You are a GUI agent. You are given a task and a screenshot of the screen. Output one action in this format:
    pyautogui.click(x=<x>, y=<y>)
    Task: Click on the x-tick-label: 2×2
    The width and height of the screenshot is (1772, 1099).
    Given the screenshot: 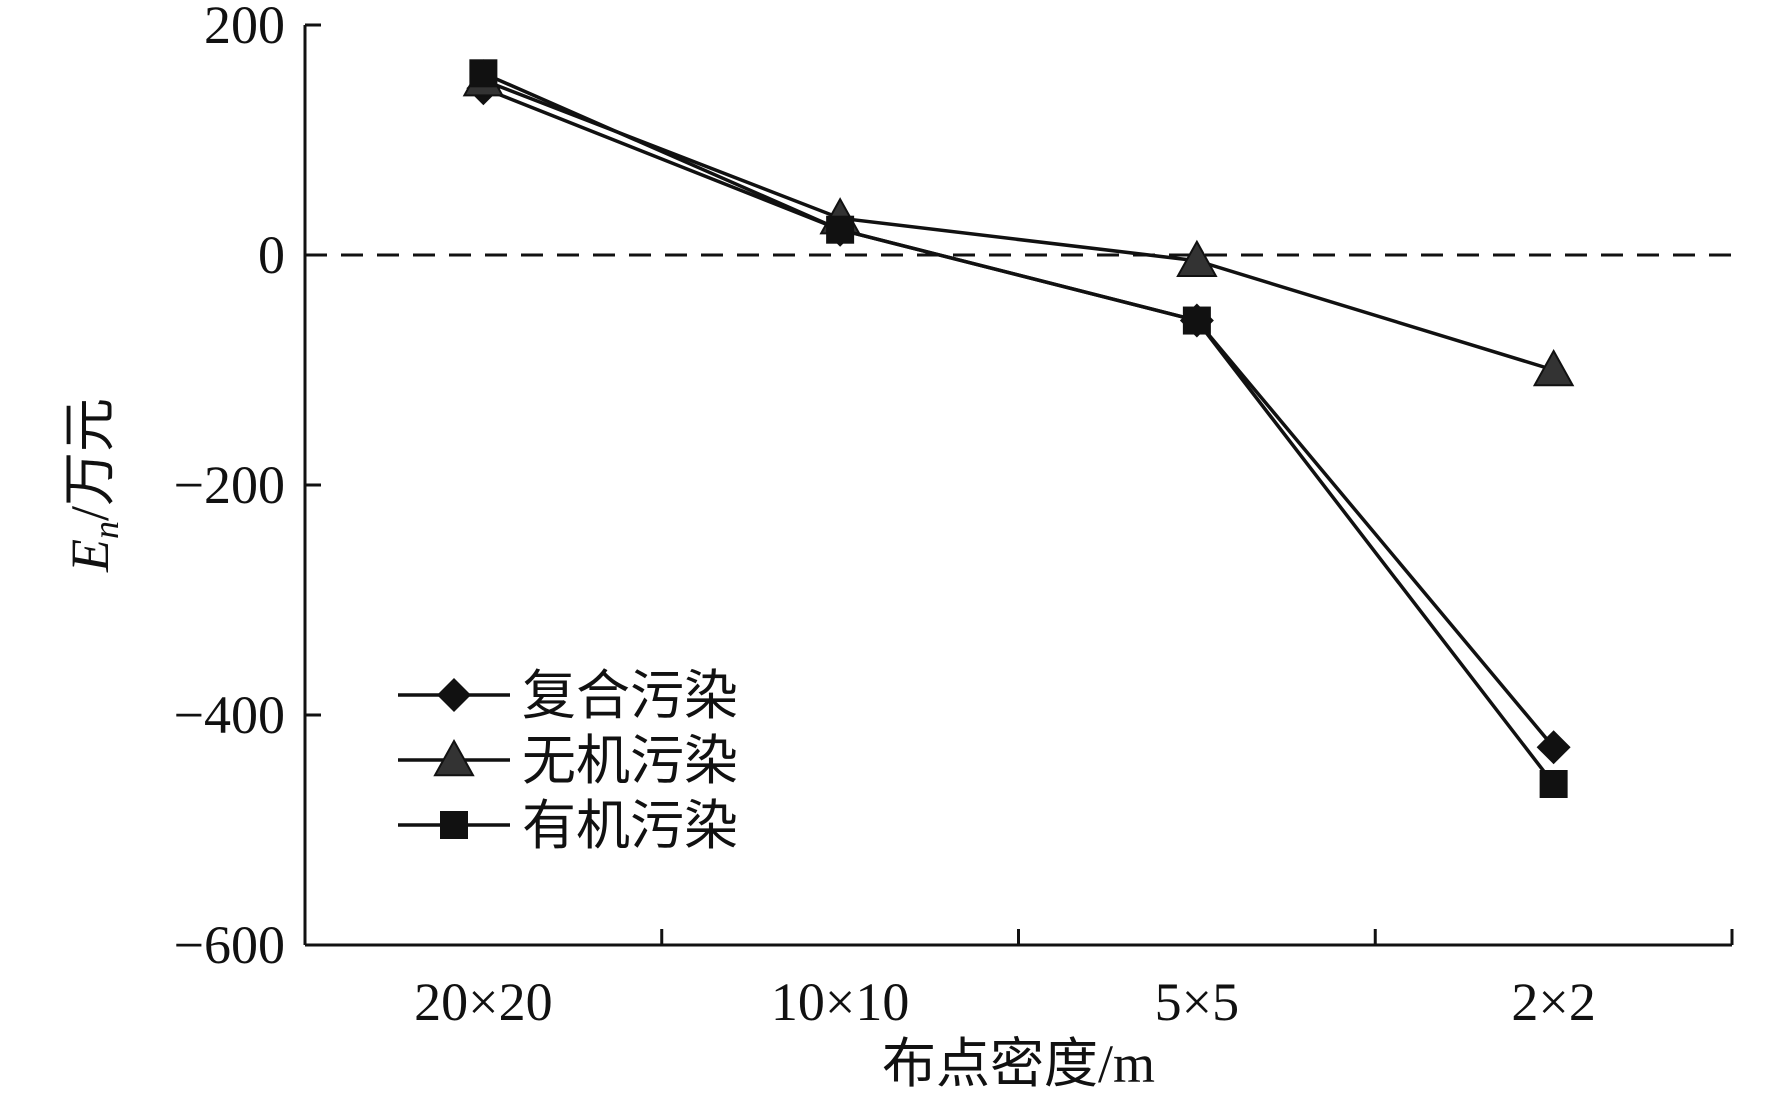 What is the action you would take?
    pyautogui.click(x=1553, y=1002)
    